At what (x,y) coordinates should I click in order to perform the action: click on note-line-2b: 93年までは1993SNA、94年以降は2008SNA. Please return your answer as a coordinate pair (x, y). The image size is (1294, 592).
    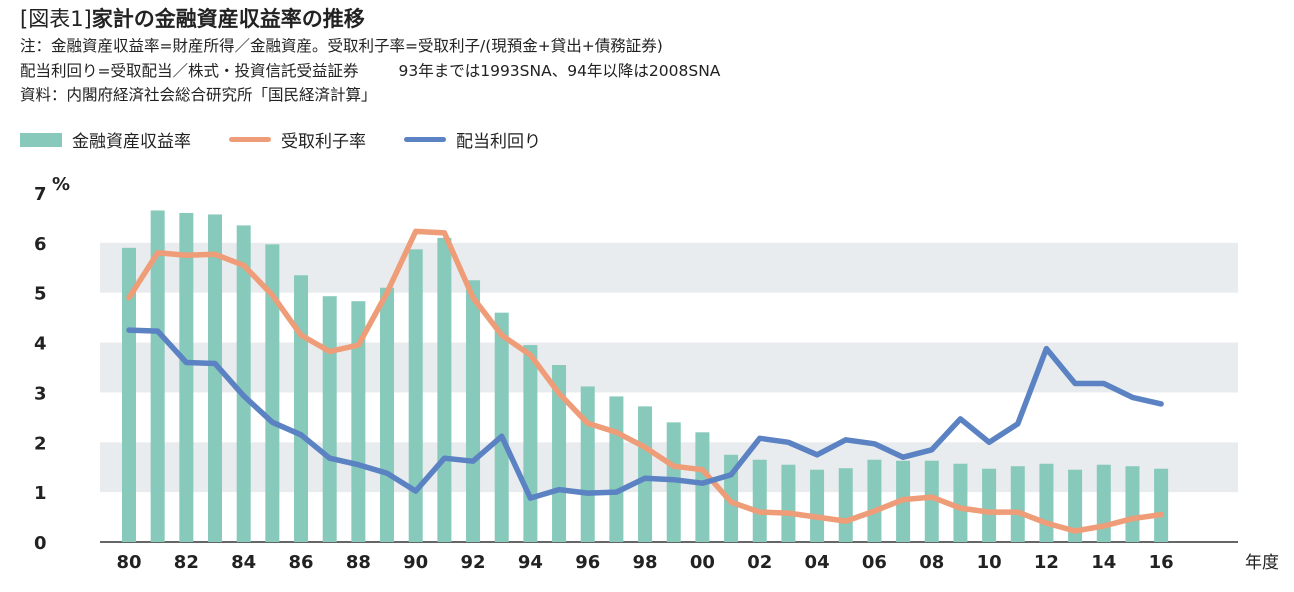
    Looking at the image, I should click on (559, 70).